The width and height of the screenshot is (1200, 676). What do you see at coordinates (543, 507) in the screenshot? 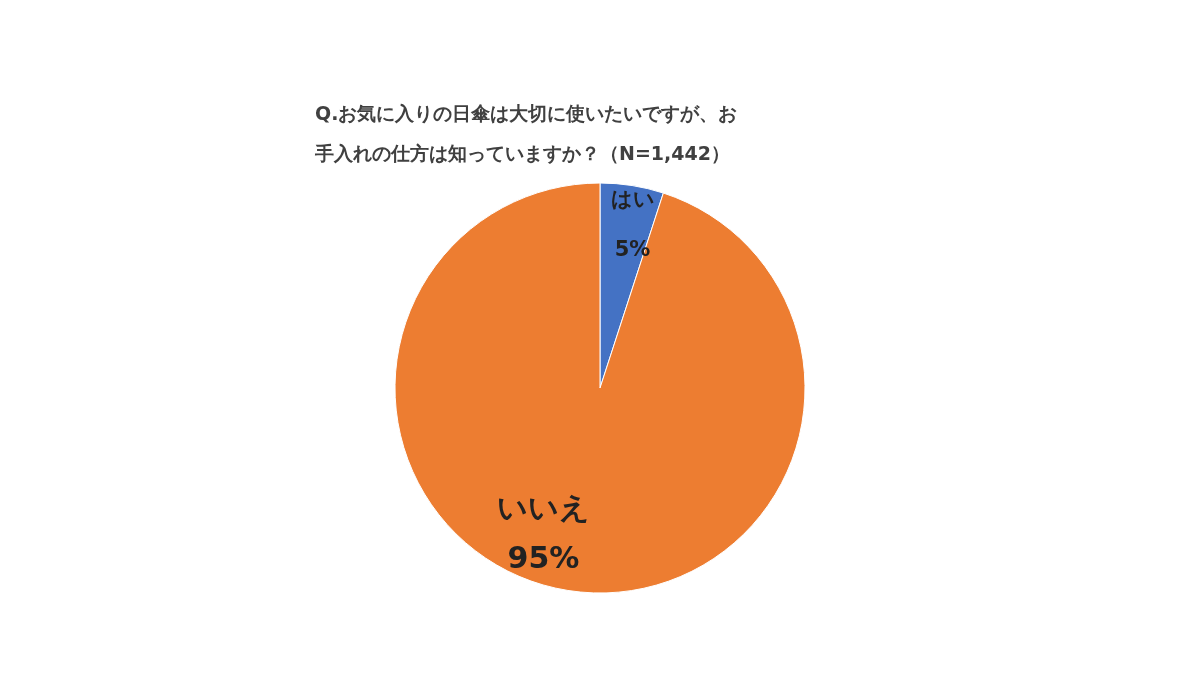
I see `slice-label: いいえ` at bounding box center [543, 507].